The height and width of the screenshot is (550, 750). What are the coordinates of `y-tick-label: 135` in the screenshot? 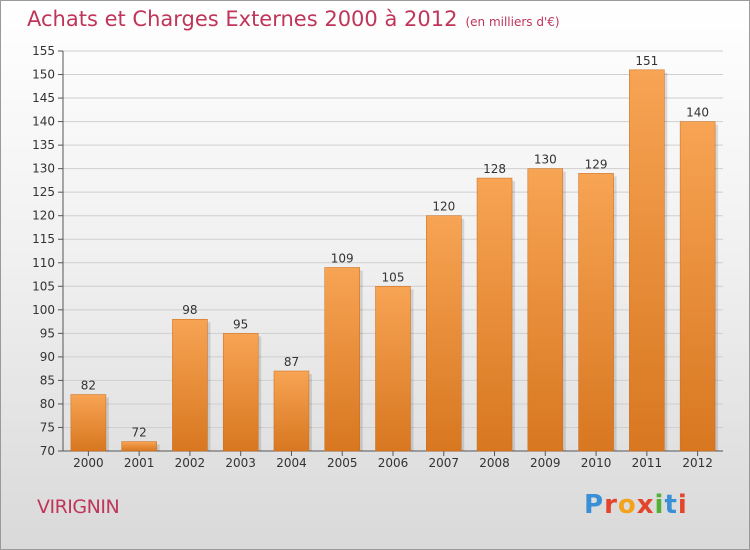 It's located at (43, 145).